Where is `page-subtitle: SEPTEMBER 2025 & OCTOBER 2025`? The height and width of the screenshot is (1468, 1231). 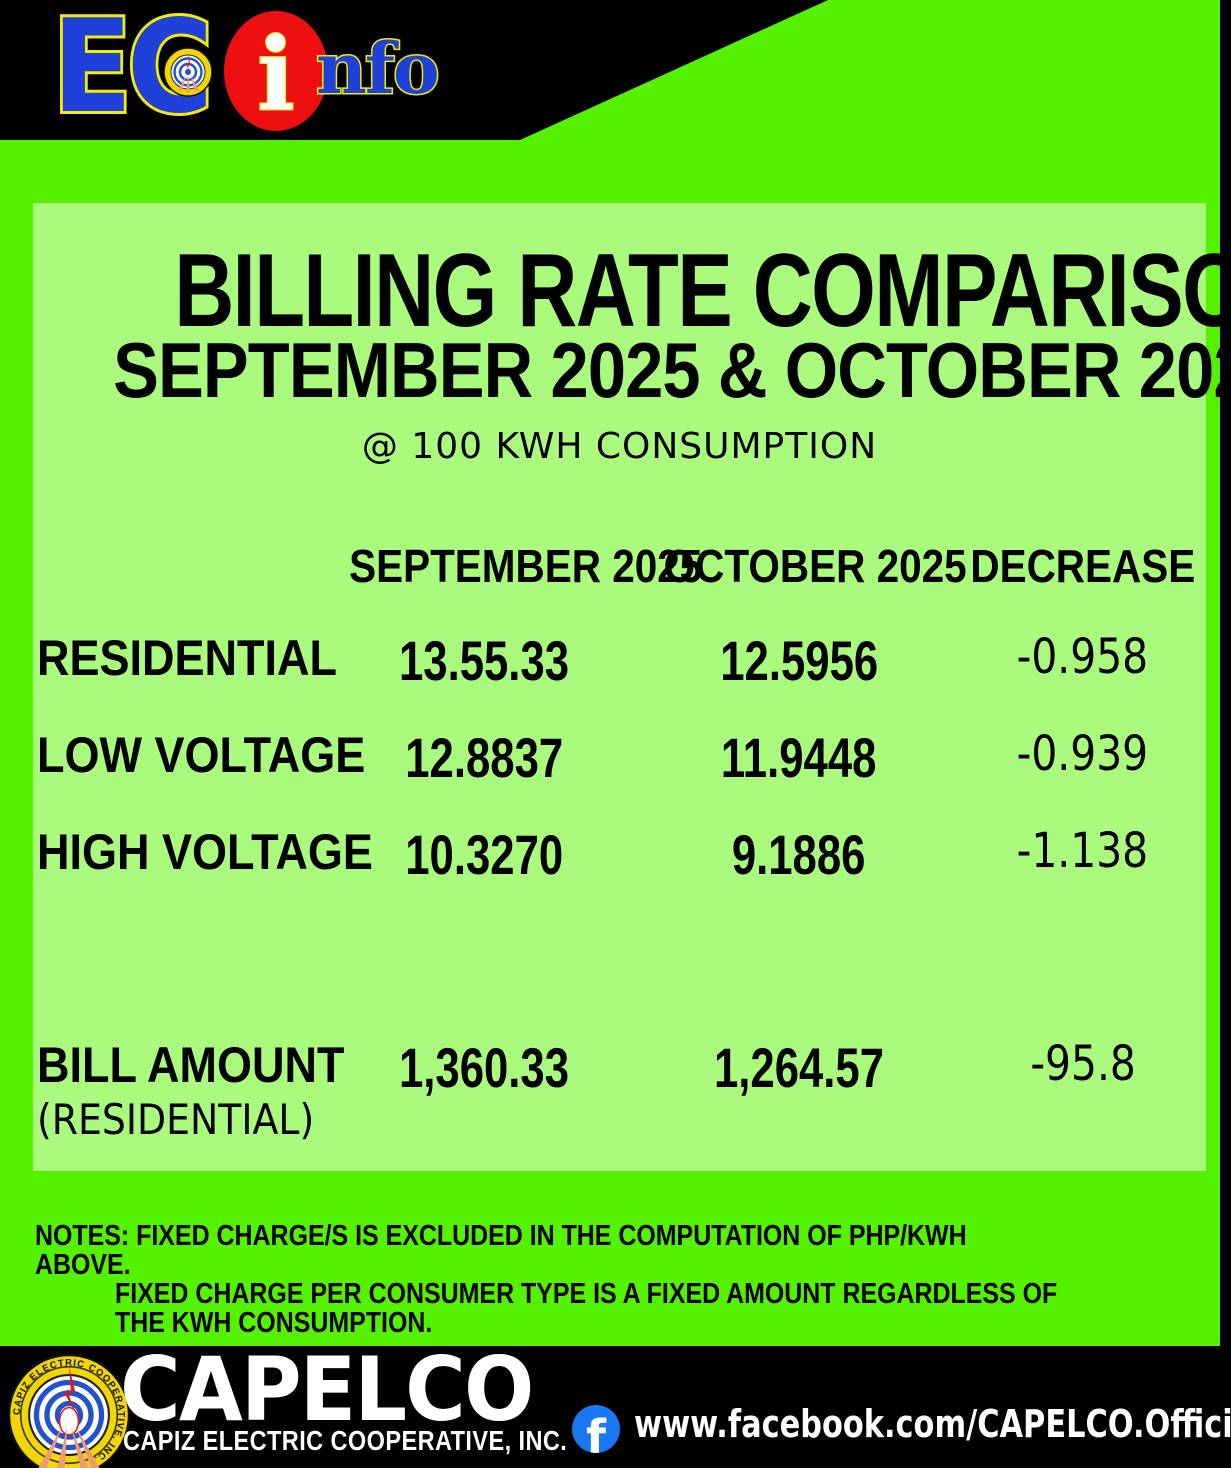 page-subtitle: SEPTEMBER 2025 & OCTOBER 2025 is located at coordinates (672, 370).